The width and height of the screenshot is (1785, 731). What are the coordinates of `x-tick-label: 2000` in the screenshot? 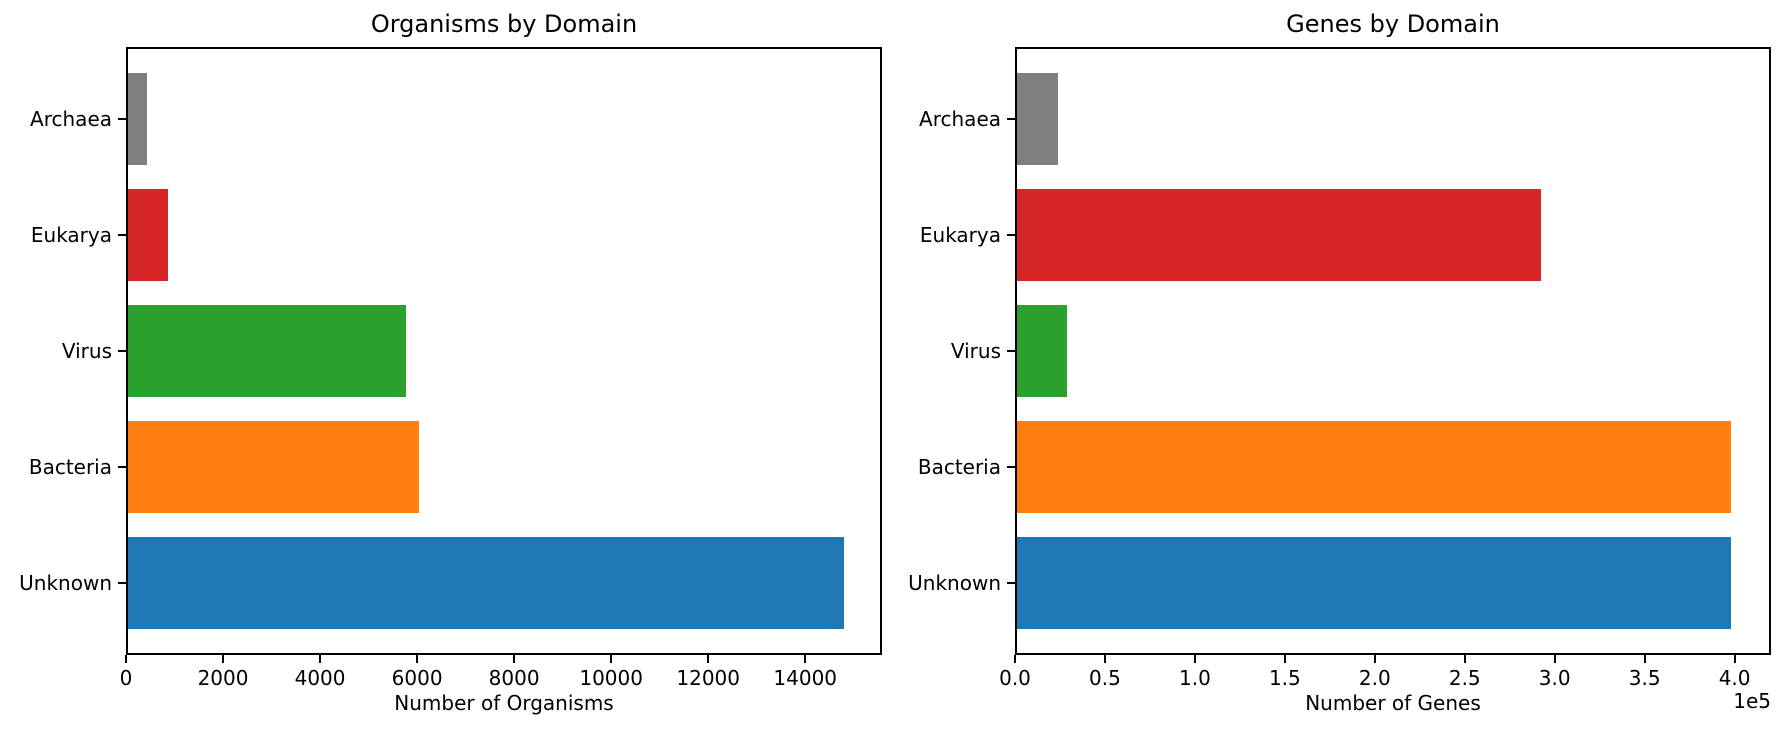 It's located at (223, 678).